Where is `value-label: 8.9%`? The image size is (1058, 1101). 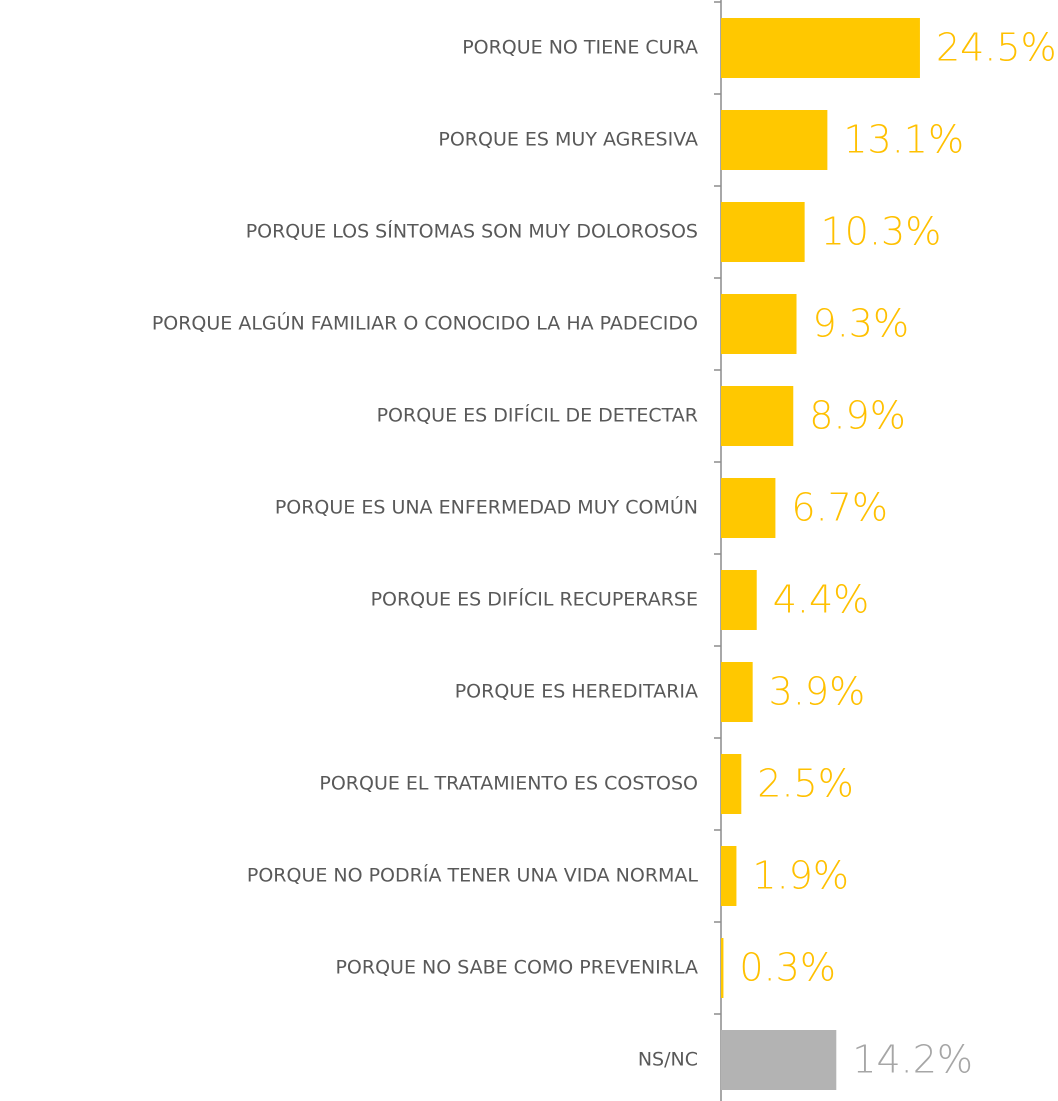 value-label: 8.9% is located at coordinates (857, 416).